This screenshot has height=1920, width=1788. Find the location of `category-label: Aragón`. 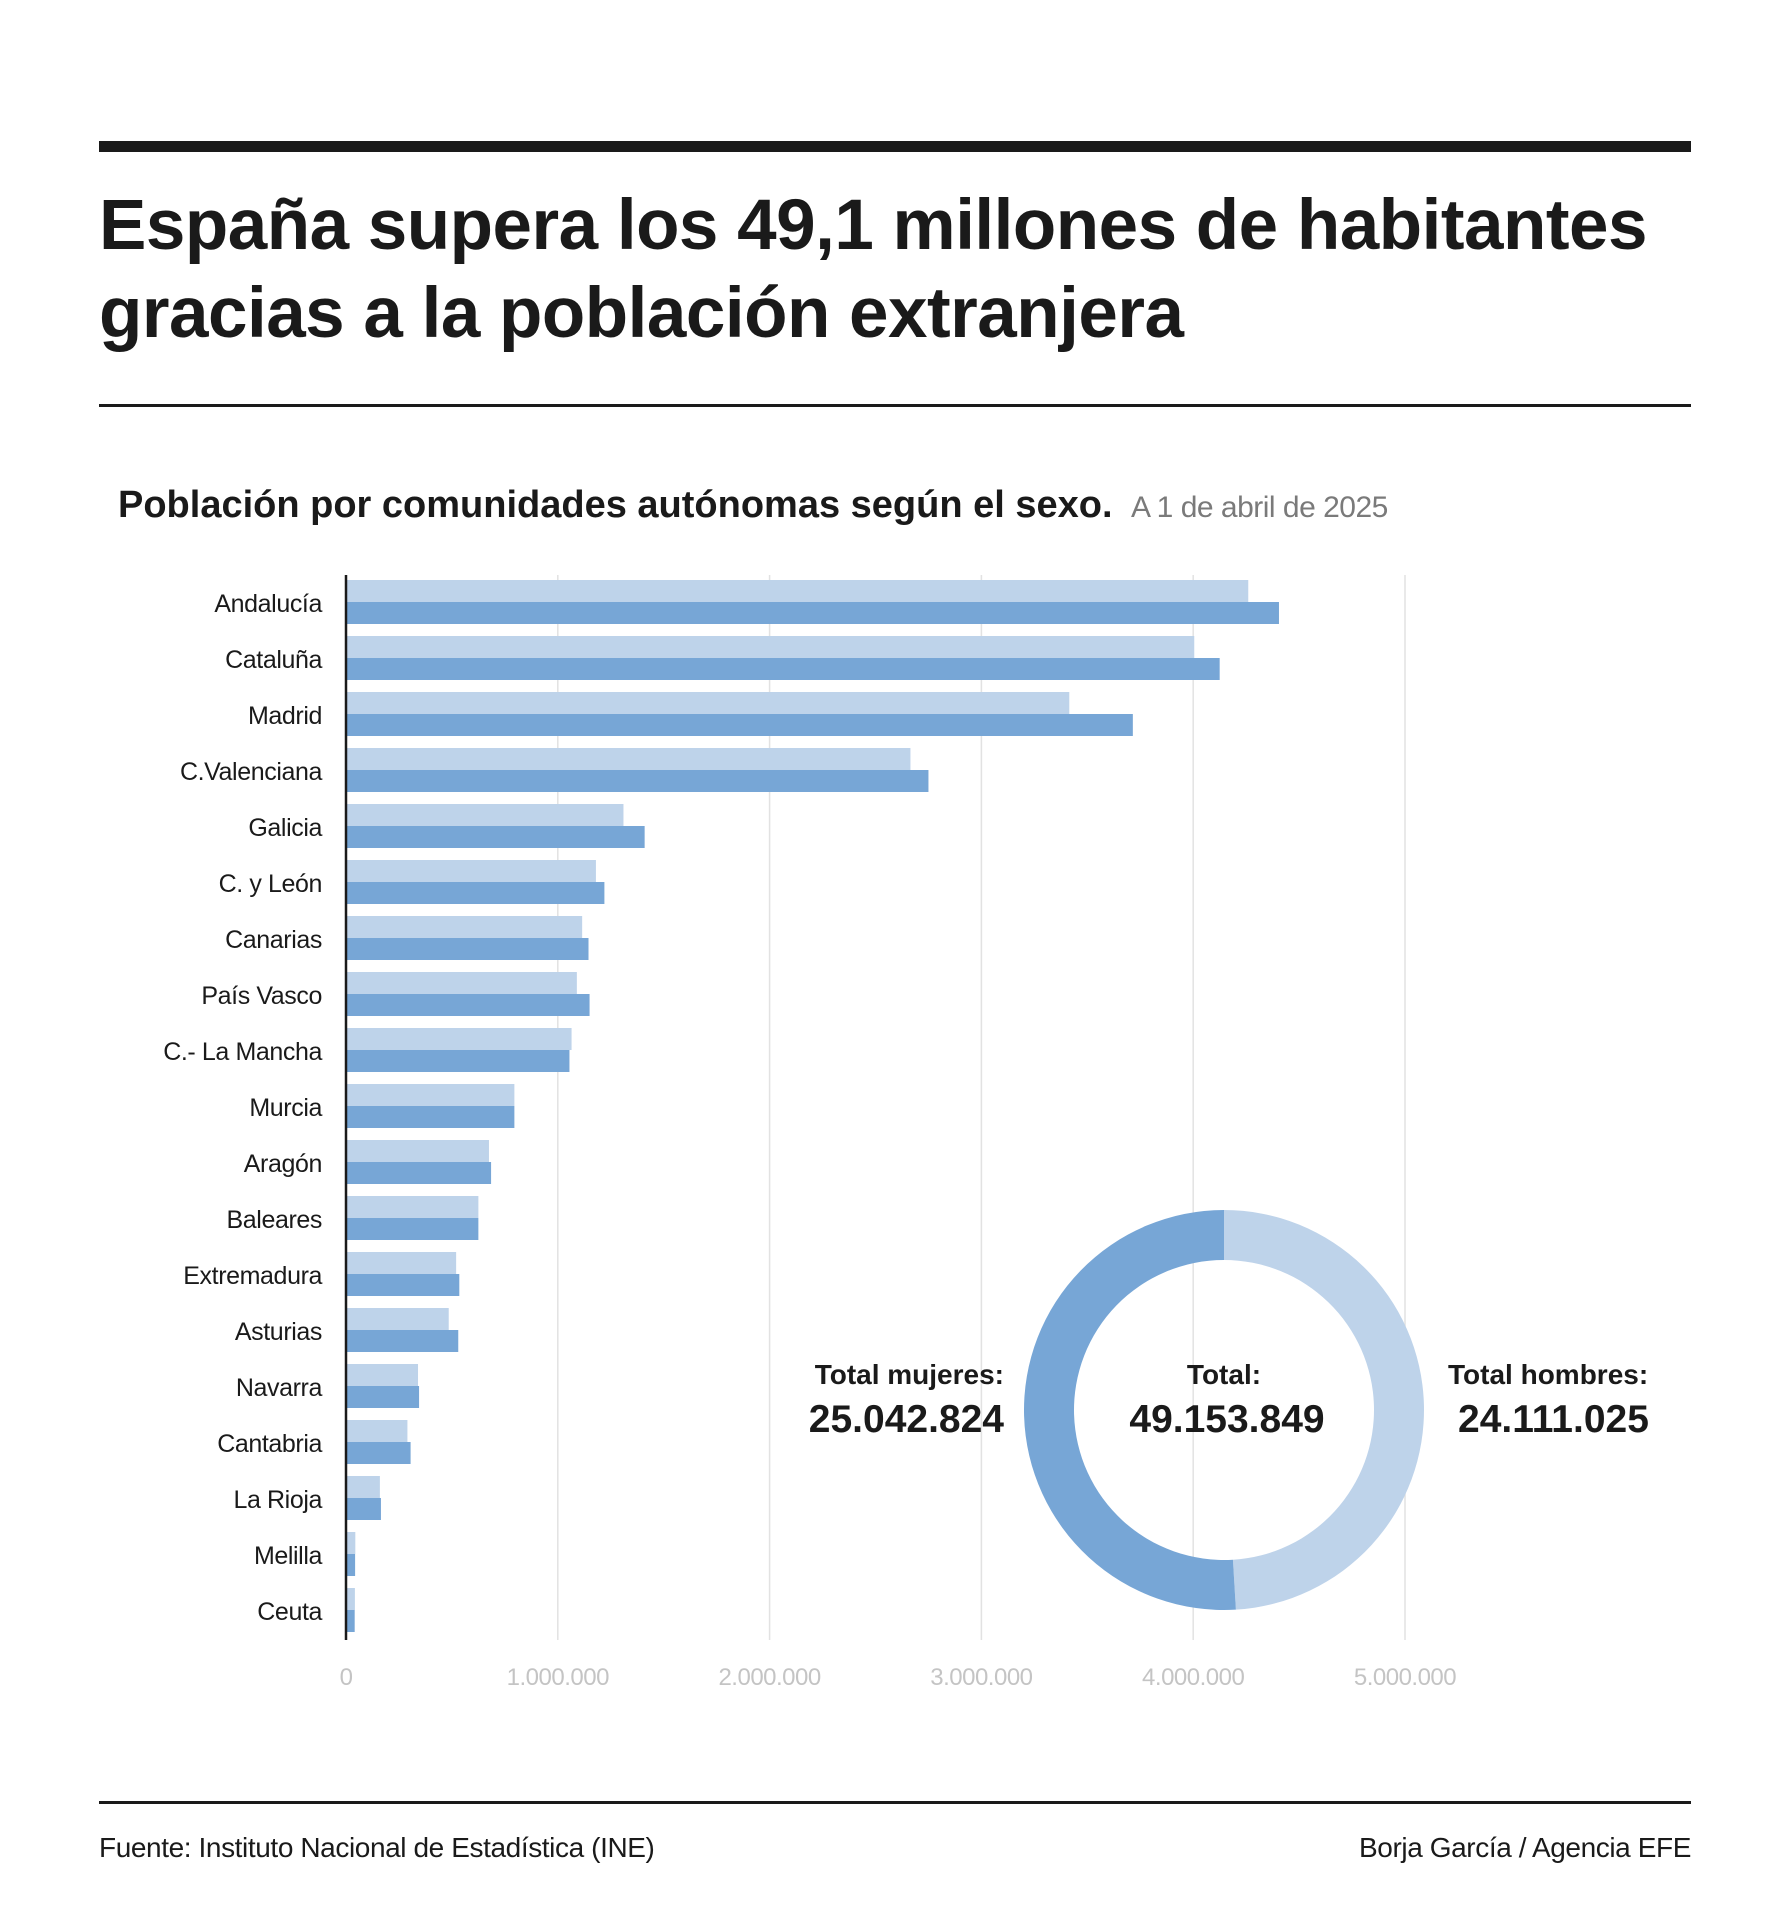

category-label: Aragón is located at coordinates (283, 1164).